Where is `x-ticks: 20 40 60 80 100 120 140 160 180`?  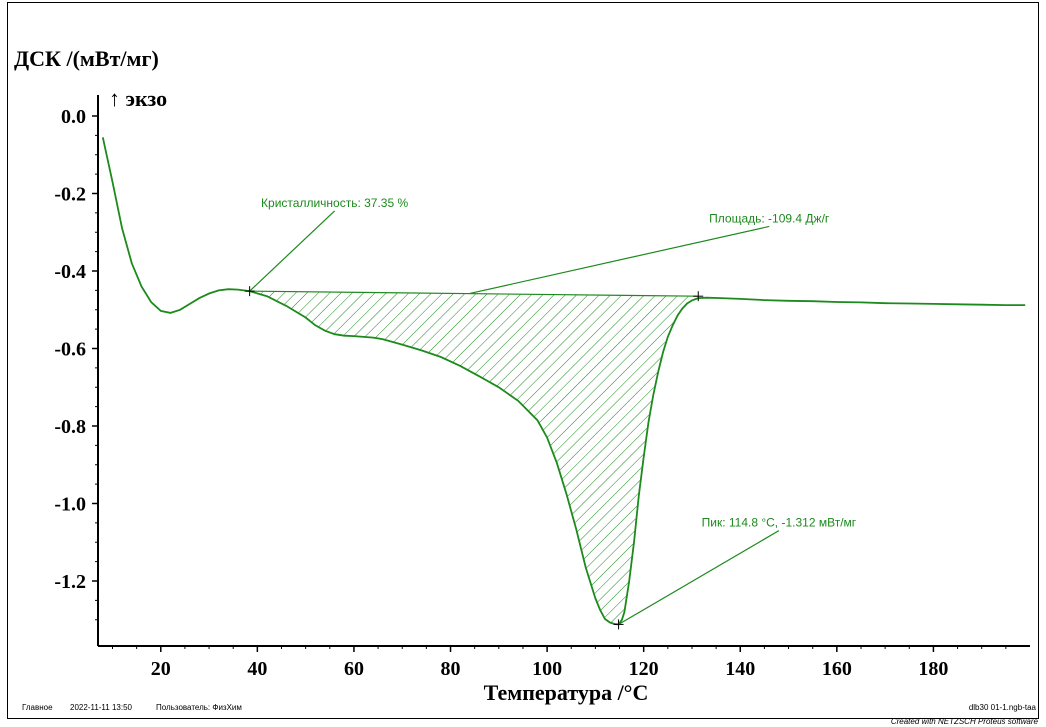 x-ticks: 20 40 60 80 100 120 140 160 180 is located at coordinates (559, 663).